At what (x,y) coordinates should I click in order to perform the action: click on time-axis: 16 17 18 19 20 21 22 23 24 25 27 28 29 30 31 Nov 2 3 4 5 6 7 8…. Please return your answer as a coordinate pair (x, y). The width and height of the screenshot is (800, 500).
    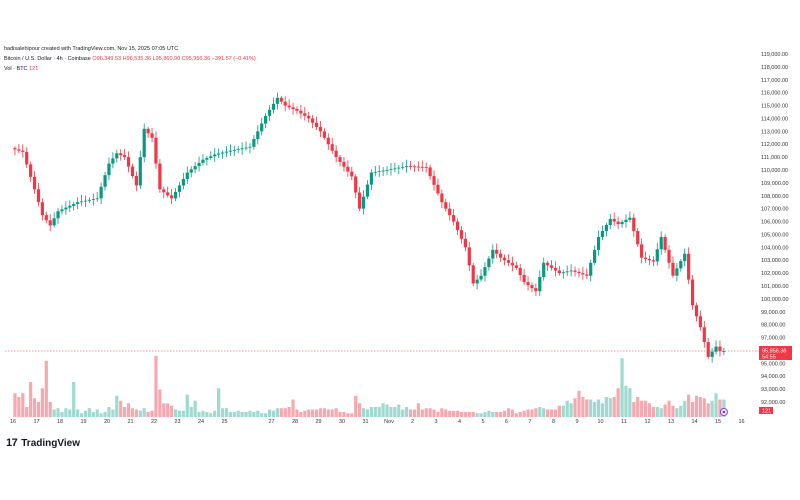
    Looking at the image, I should click on (377, 422).